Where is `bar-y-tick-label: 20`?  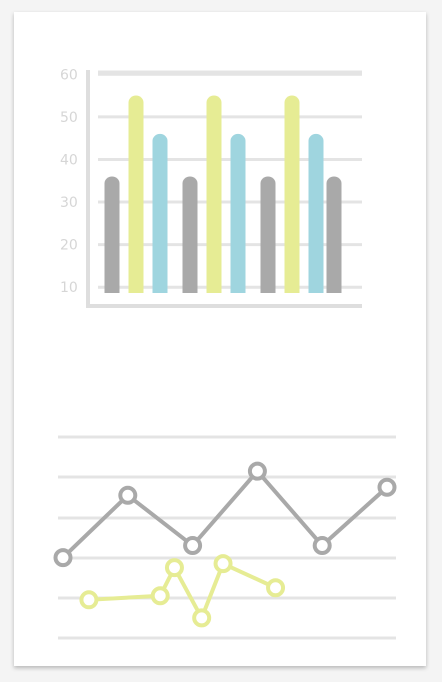 bar-y-tick-label: 20 is located at coordinates (69, 246).